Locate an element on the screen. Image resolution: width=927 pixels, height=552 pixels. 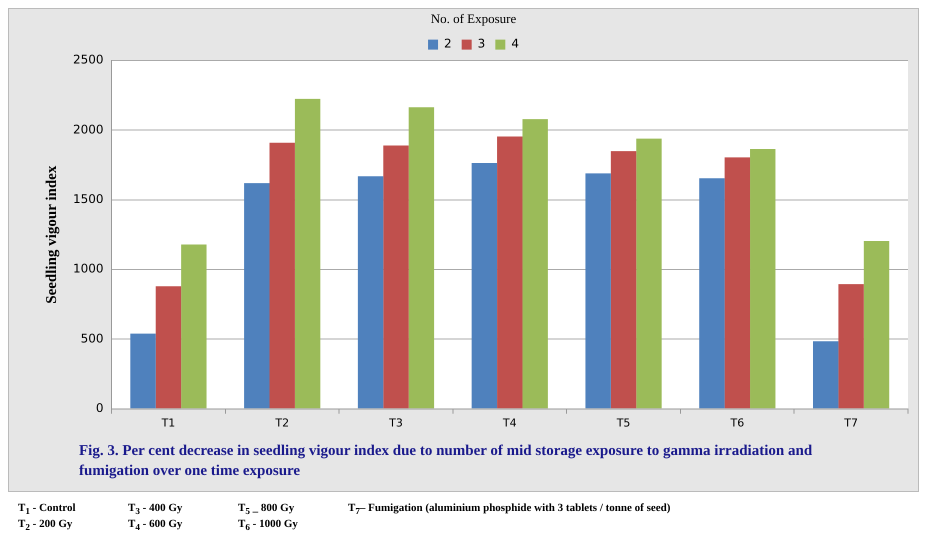
text: T$_{3}$ - 400 Gy is located at coordinates (156, 510).